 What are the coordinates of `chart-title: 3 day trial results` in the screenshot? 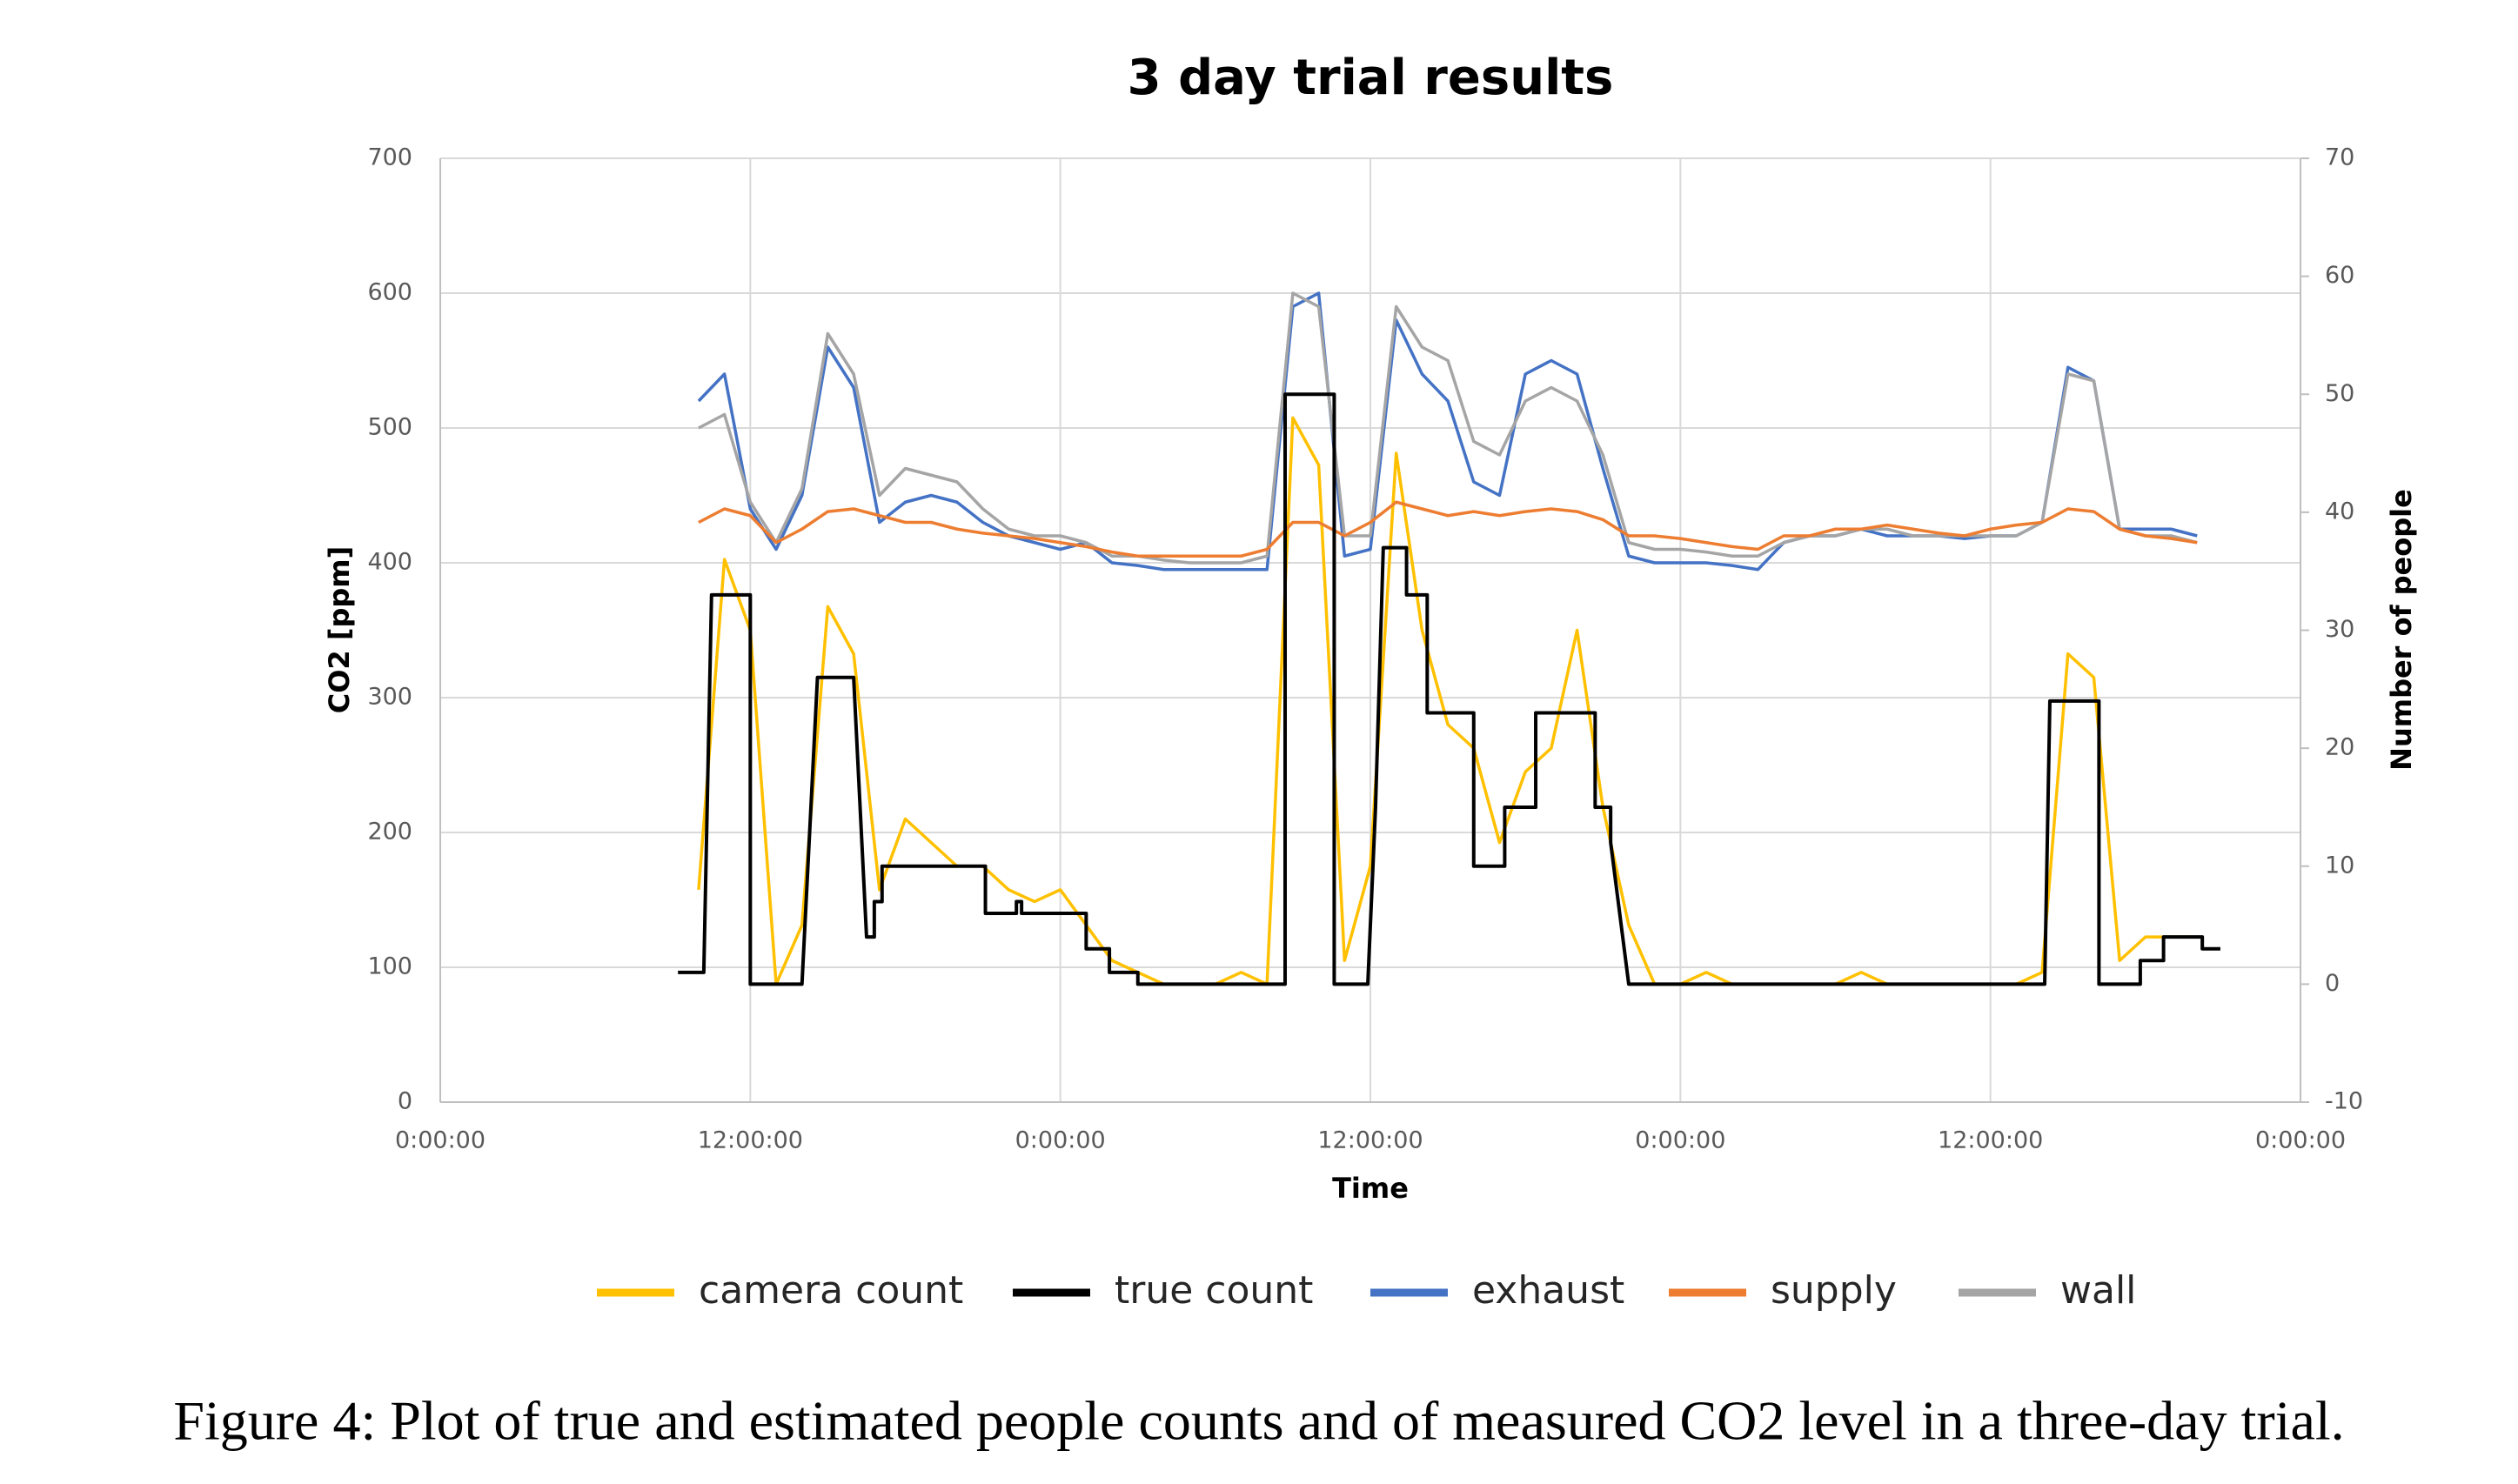 It's located at (1371, 78).